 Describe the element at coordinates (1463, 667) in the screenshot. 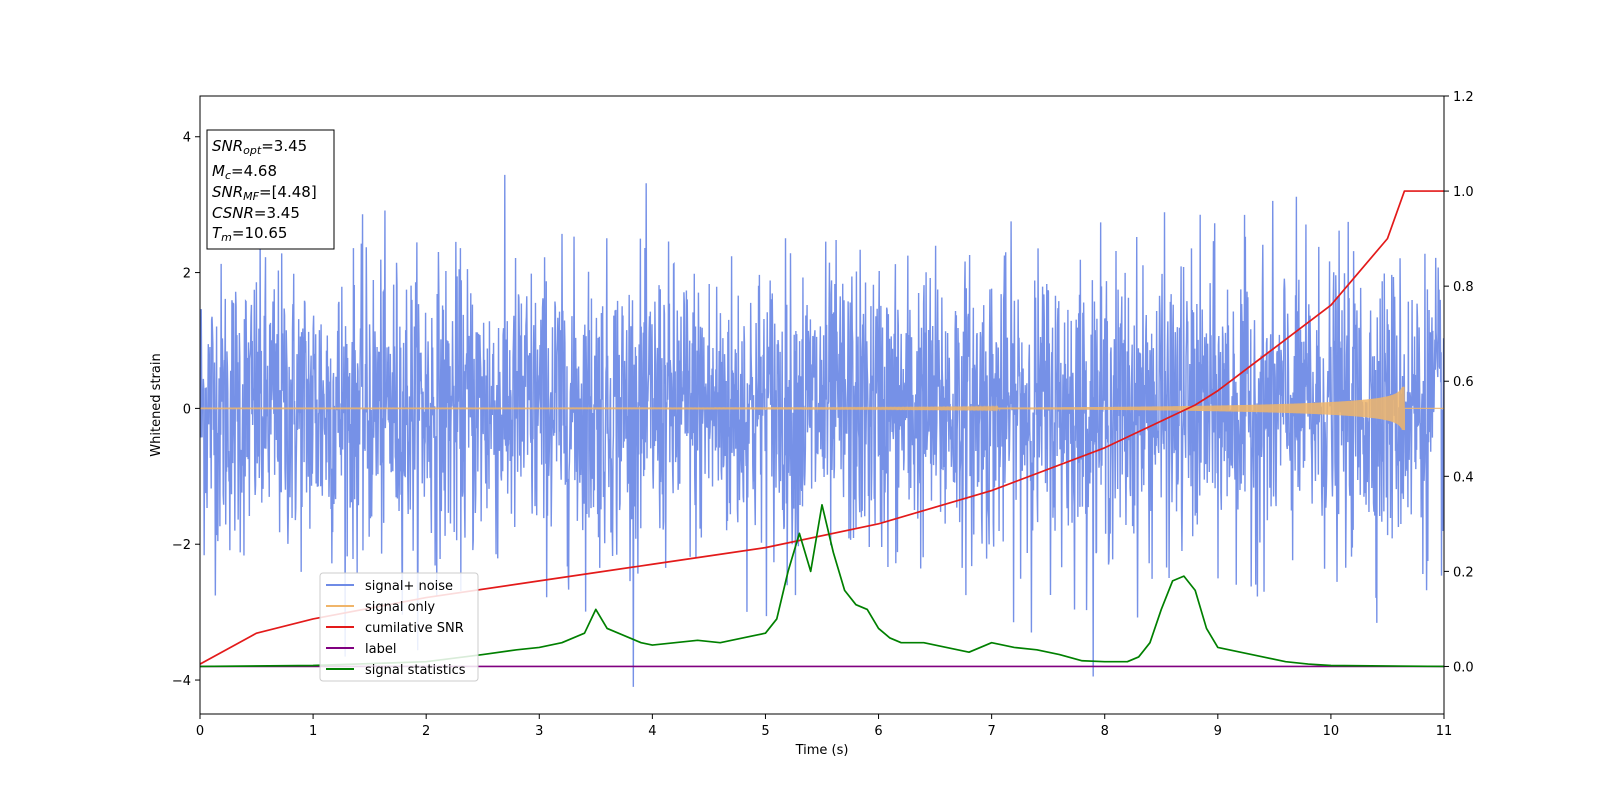

I see `y2-tick-label: 0.0` at that location.